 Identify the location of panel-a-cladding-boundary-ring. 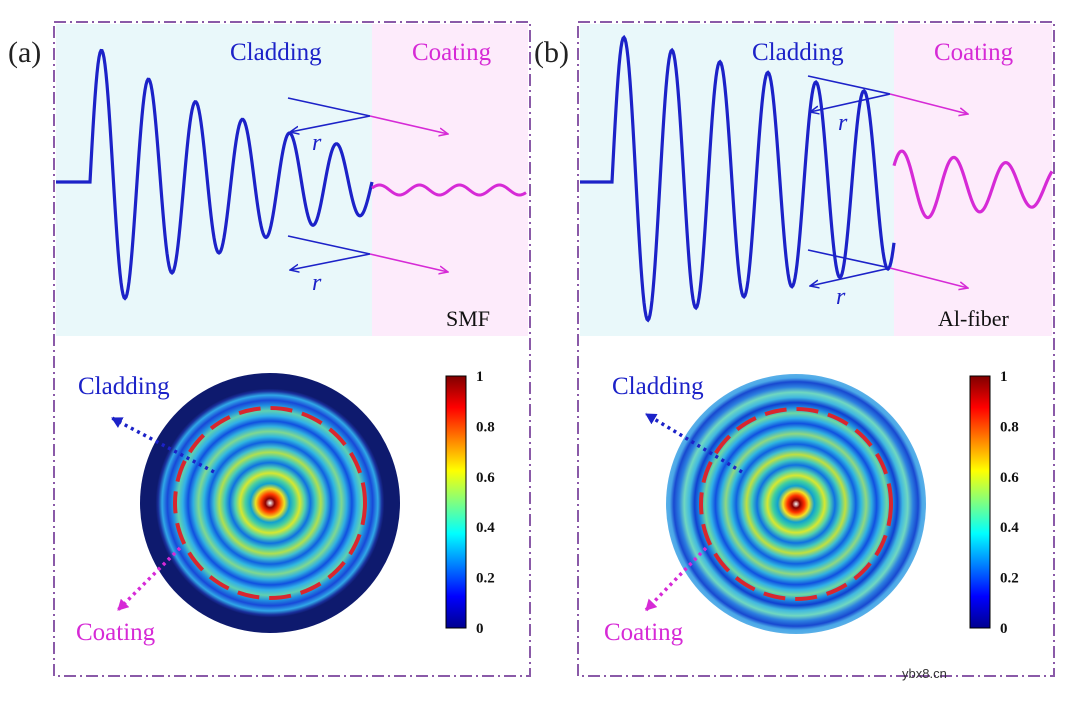
(270, 503).